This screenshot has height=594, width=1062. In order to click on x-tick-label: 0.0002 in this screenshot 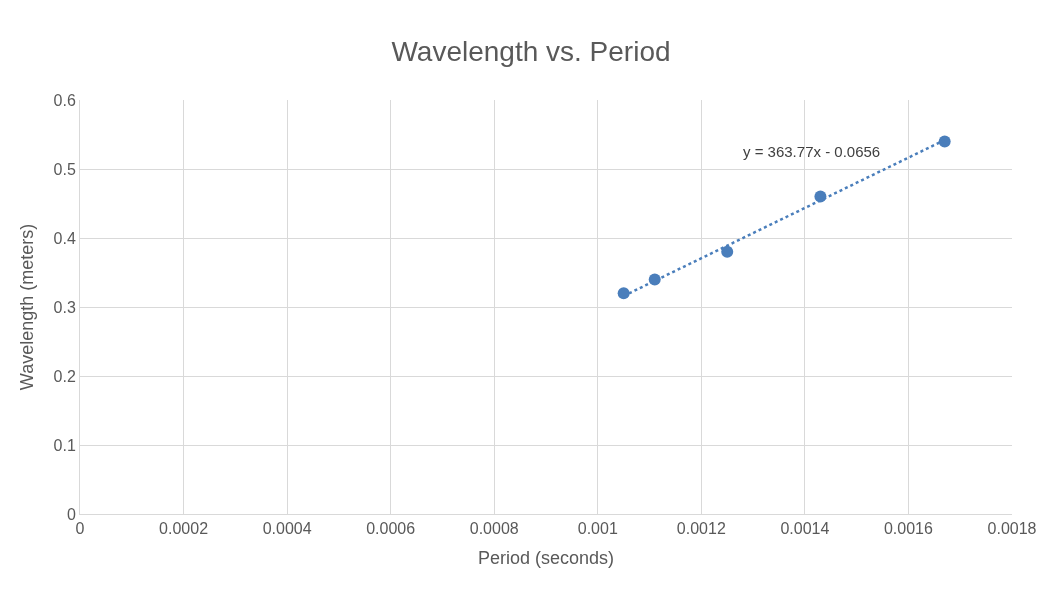, I will do `click(184, 529)`.